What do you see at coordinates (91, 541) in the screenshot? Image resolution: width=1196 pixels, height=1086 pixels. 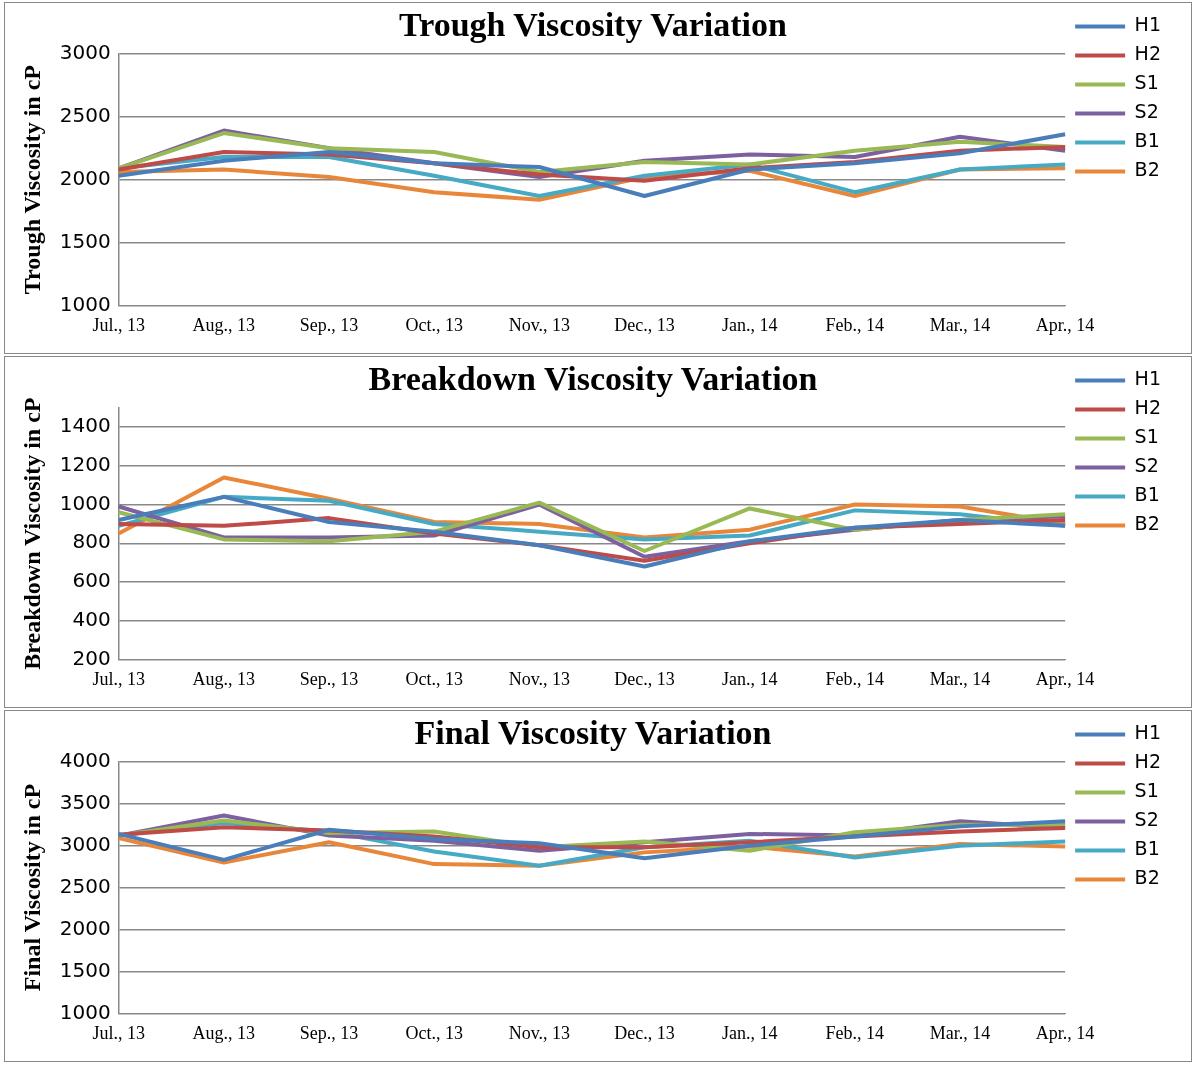 I see `y-tick-label: 800` at bounding box center [91, 541].